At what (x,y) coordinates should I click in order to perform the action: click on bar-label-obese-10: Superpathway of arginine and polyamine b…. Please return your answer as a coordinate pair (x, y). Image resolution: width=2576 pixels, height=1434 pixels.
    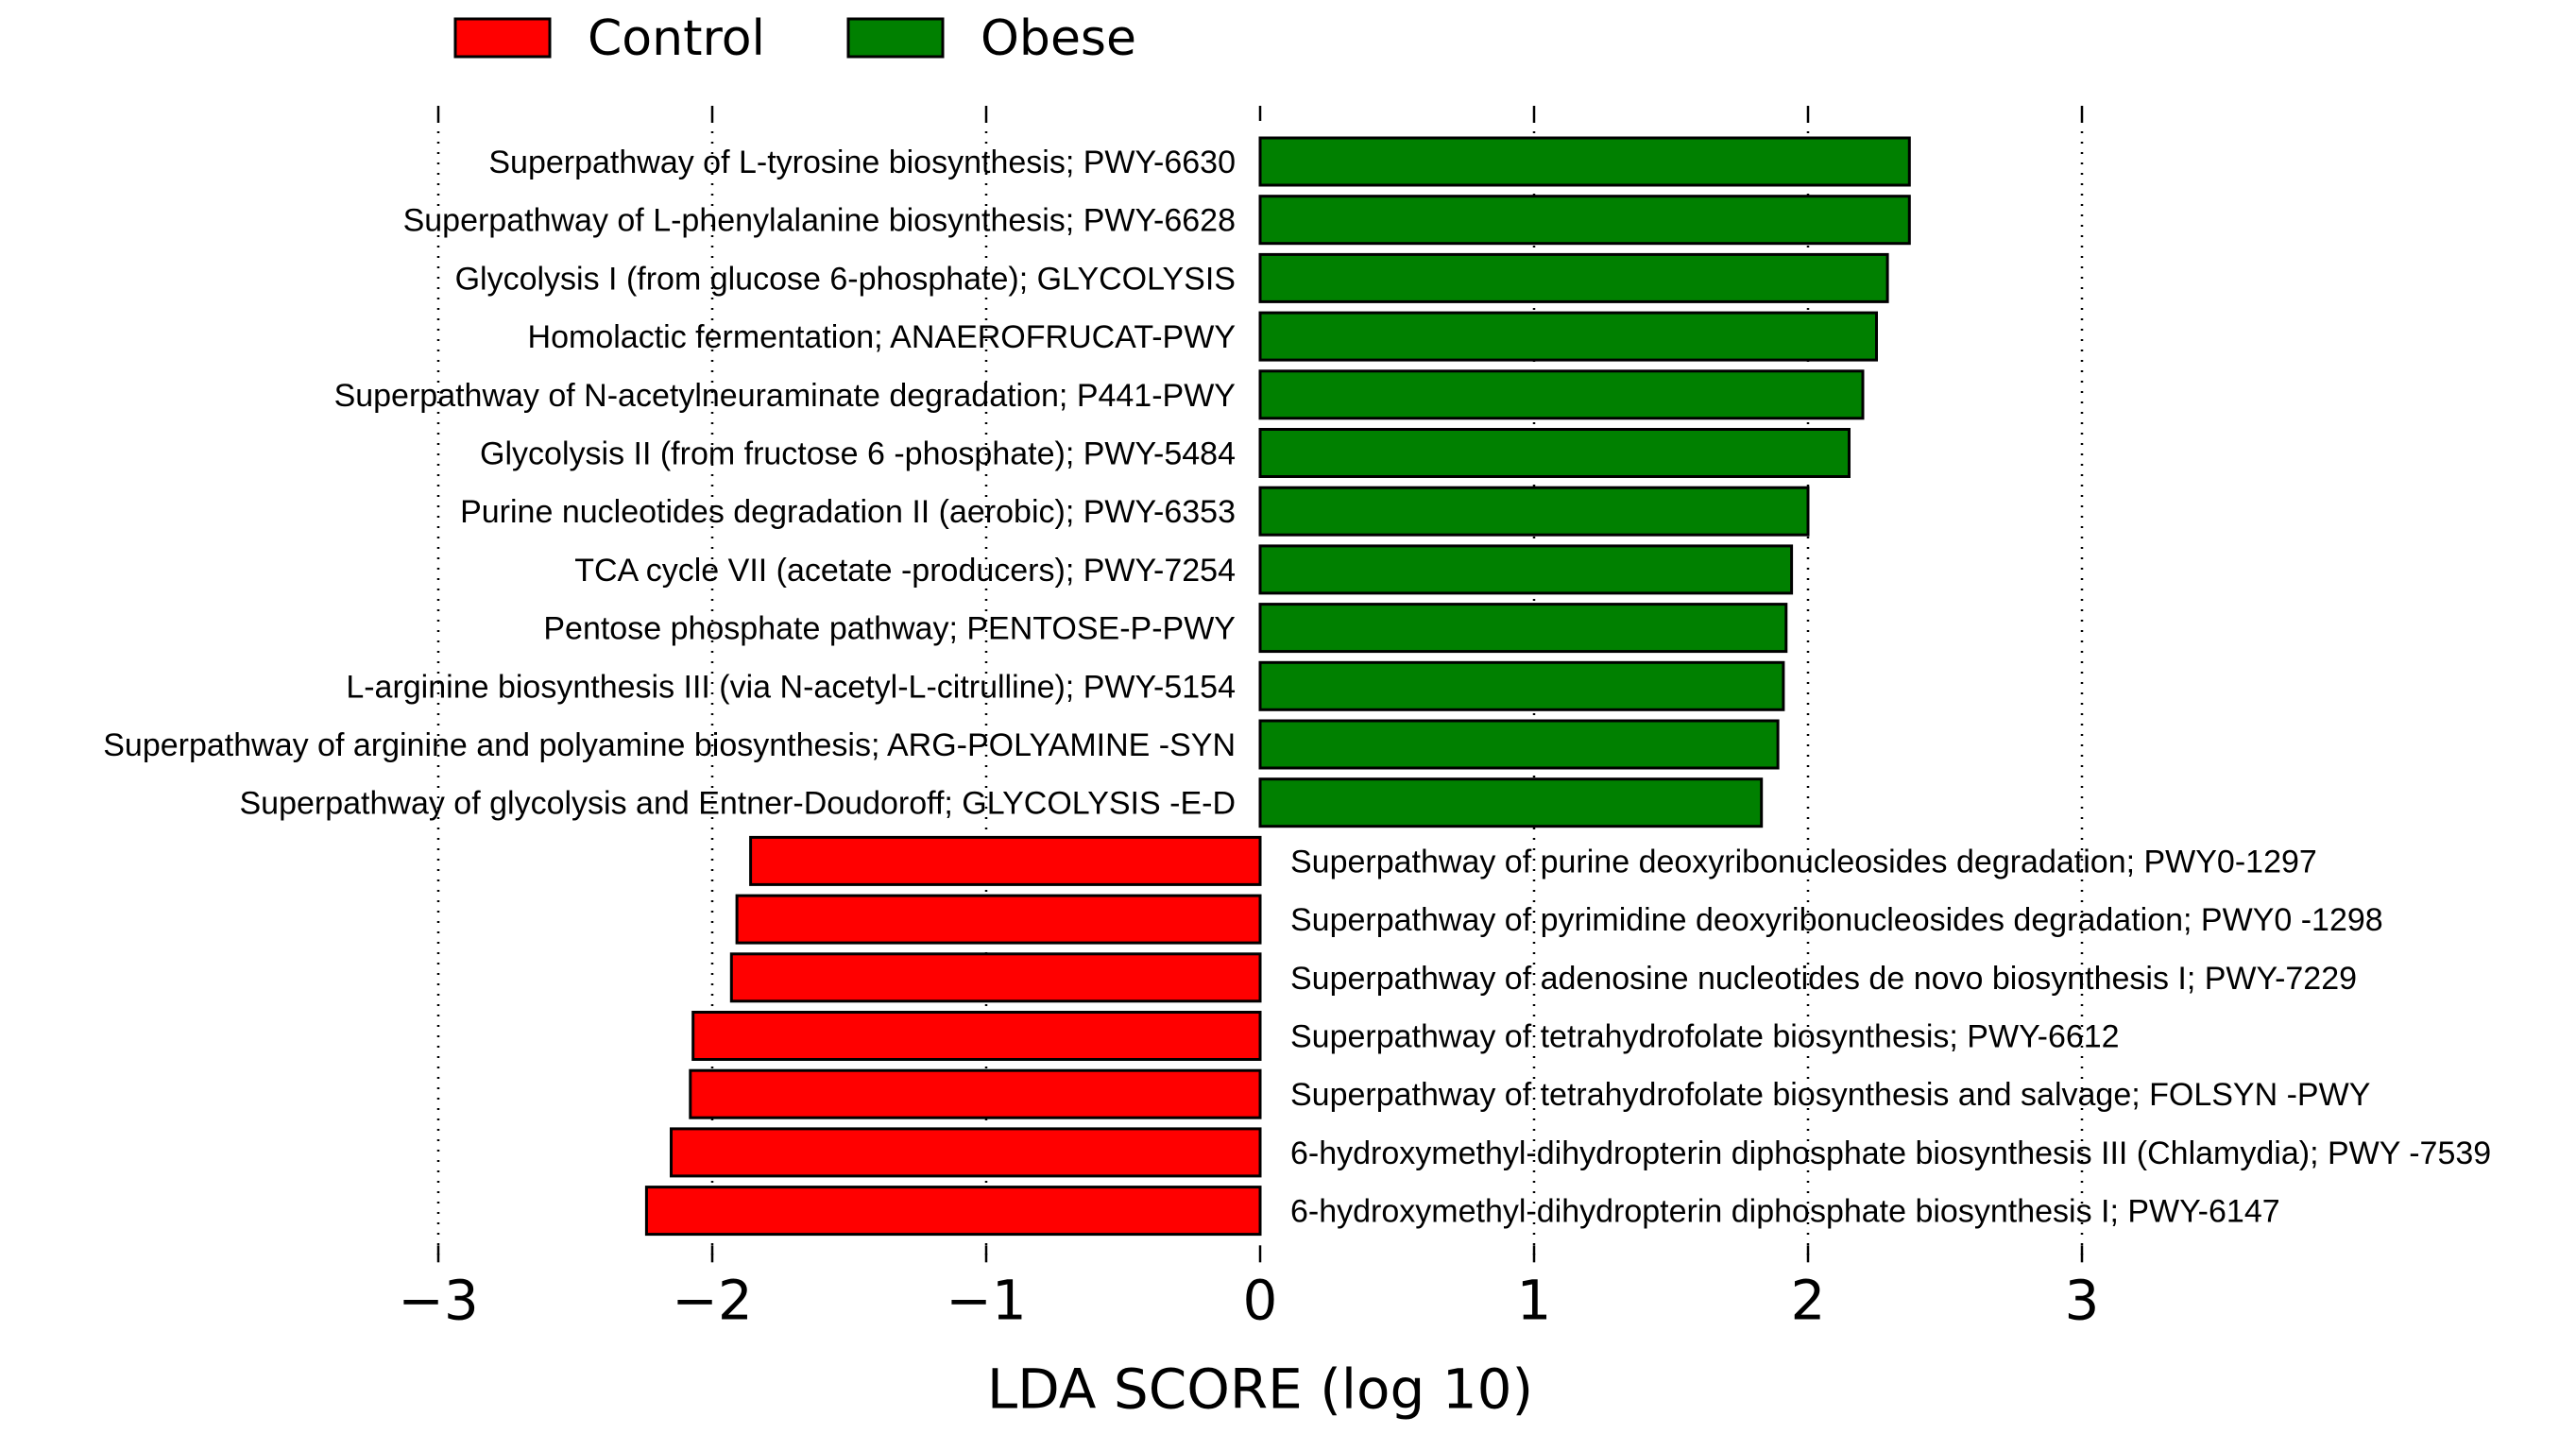
    Looking at the image, I should click on (670, 745).